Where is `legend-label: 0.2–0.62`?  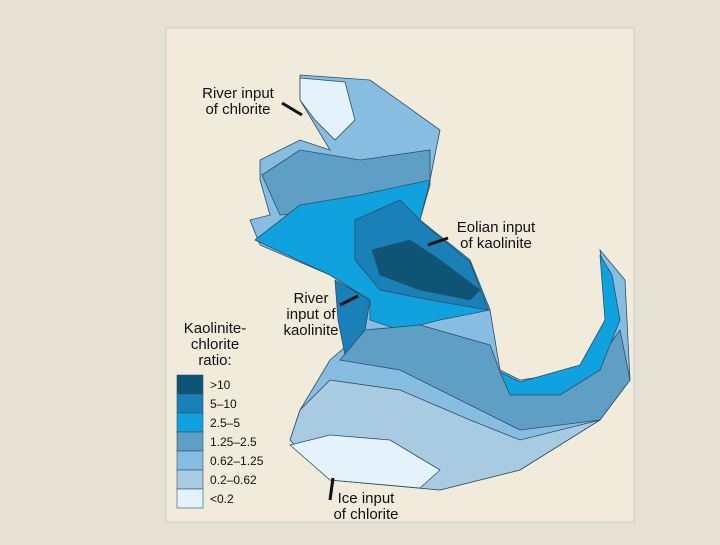 legend-label: 0.2–0.62 is located at coordinates (233, 480).